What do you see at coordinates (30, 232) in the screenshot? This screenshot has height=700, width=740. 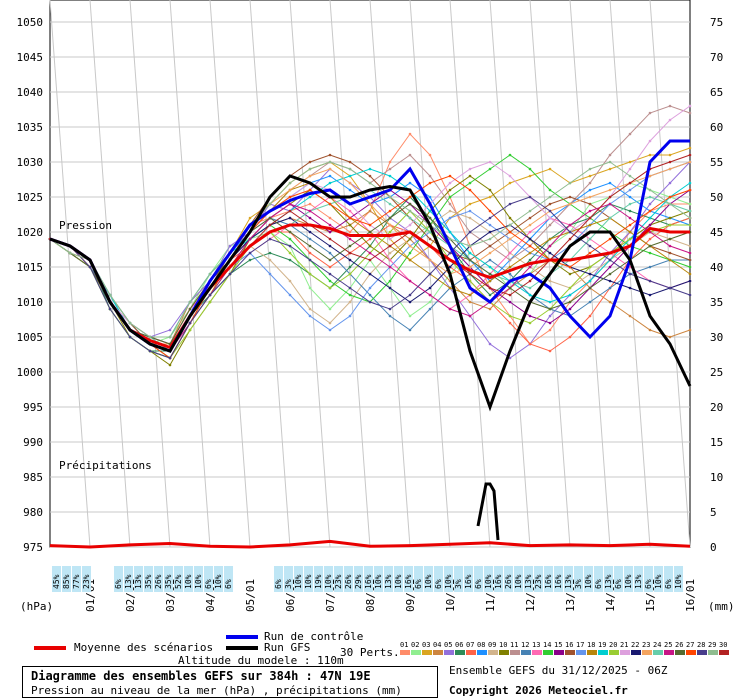 I see `left-tick-label: 1020` at bounding box center [30, 232].